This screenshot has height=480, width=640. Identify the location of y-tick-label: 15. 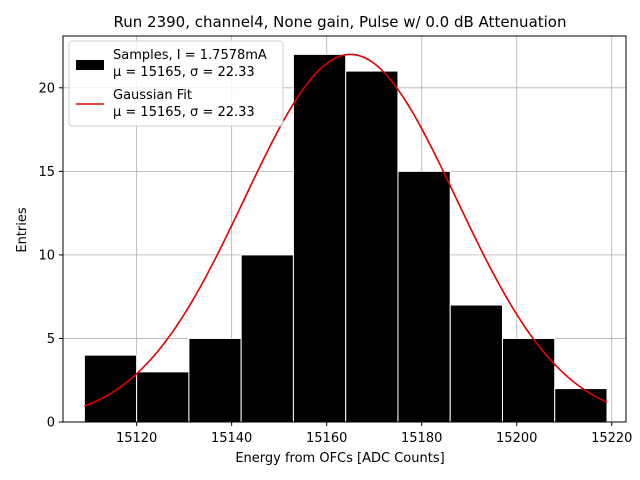
(46, 172).